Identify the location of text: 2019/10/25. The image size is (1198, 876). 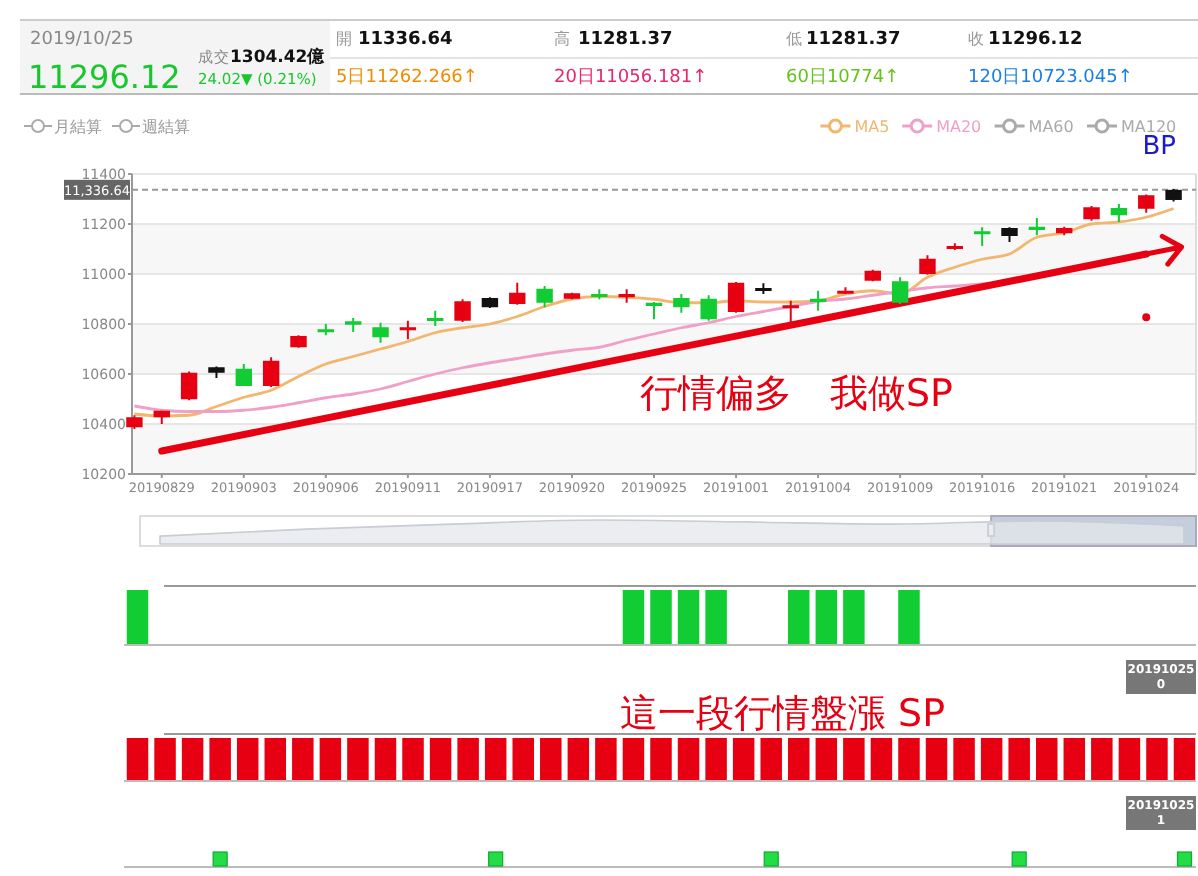
(82, 40).